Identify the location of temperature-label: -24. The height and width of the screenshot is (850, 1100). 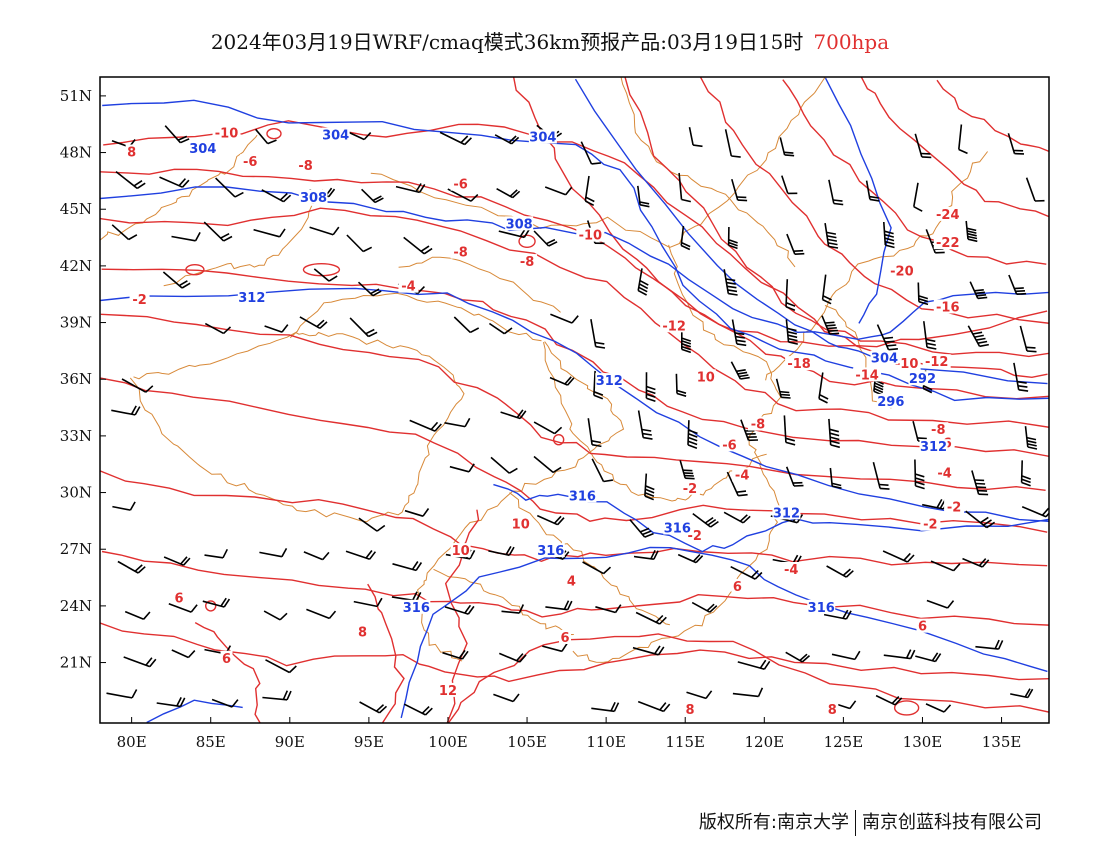
(948, 215).